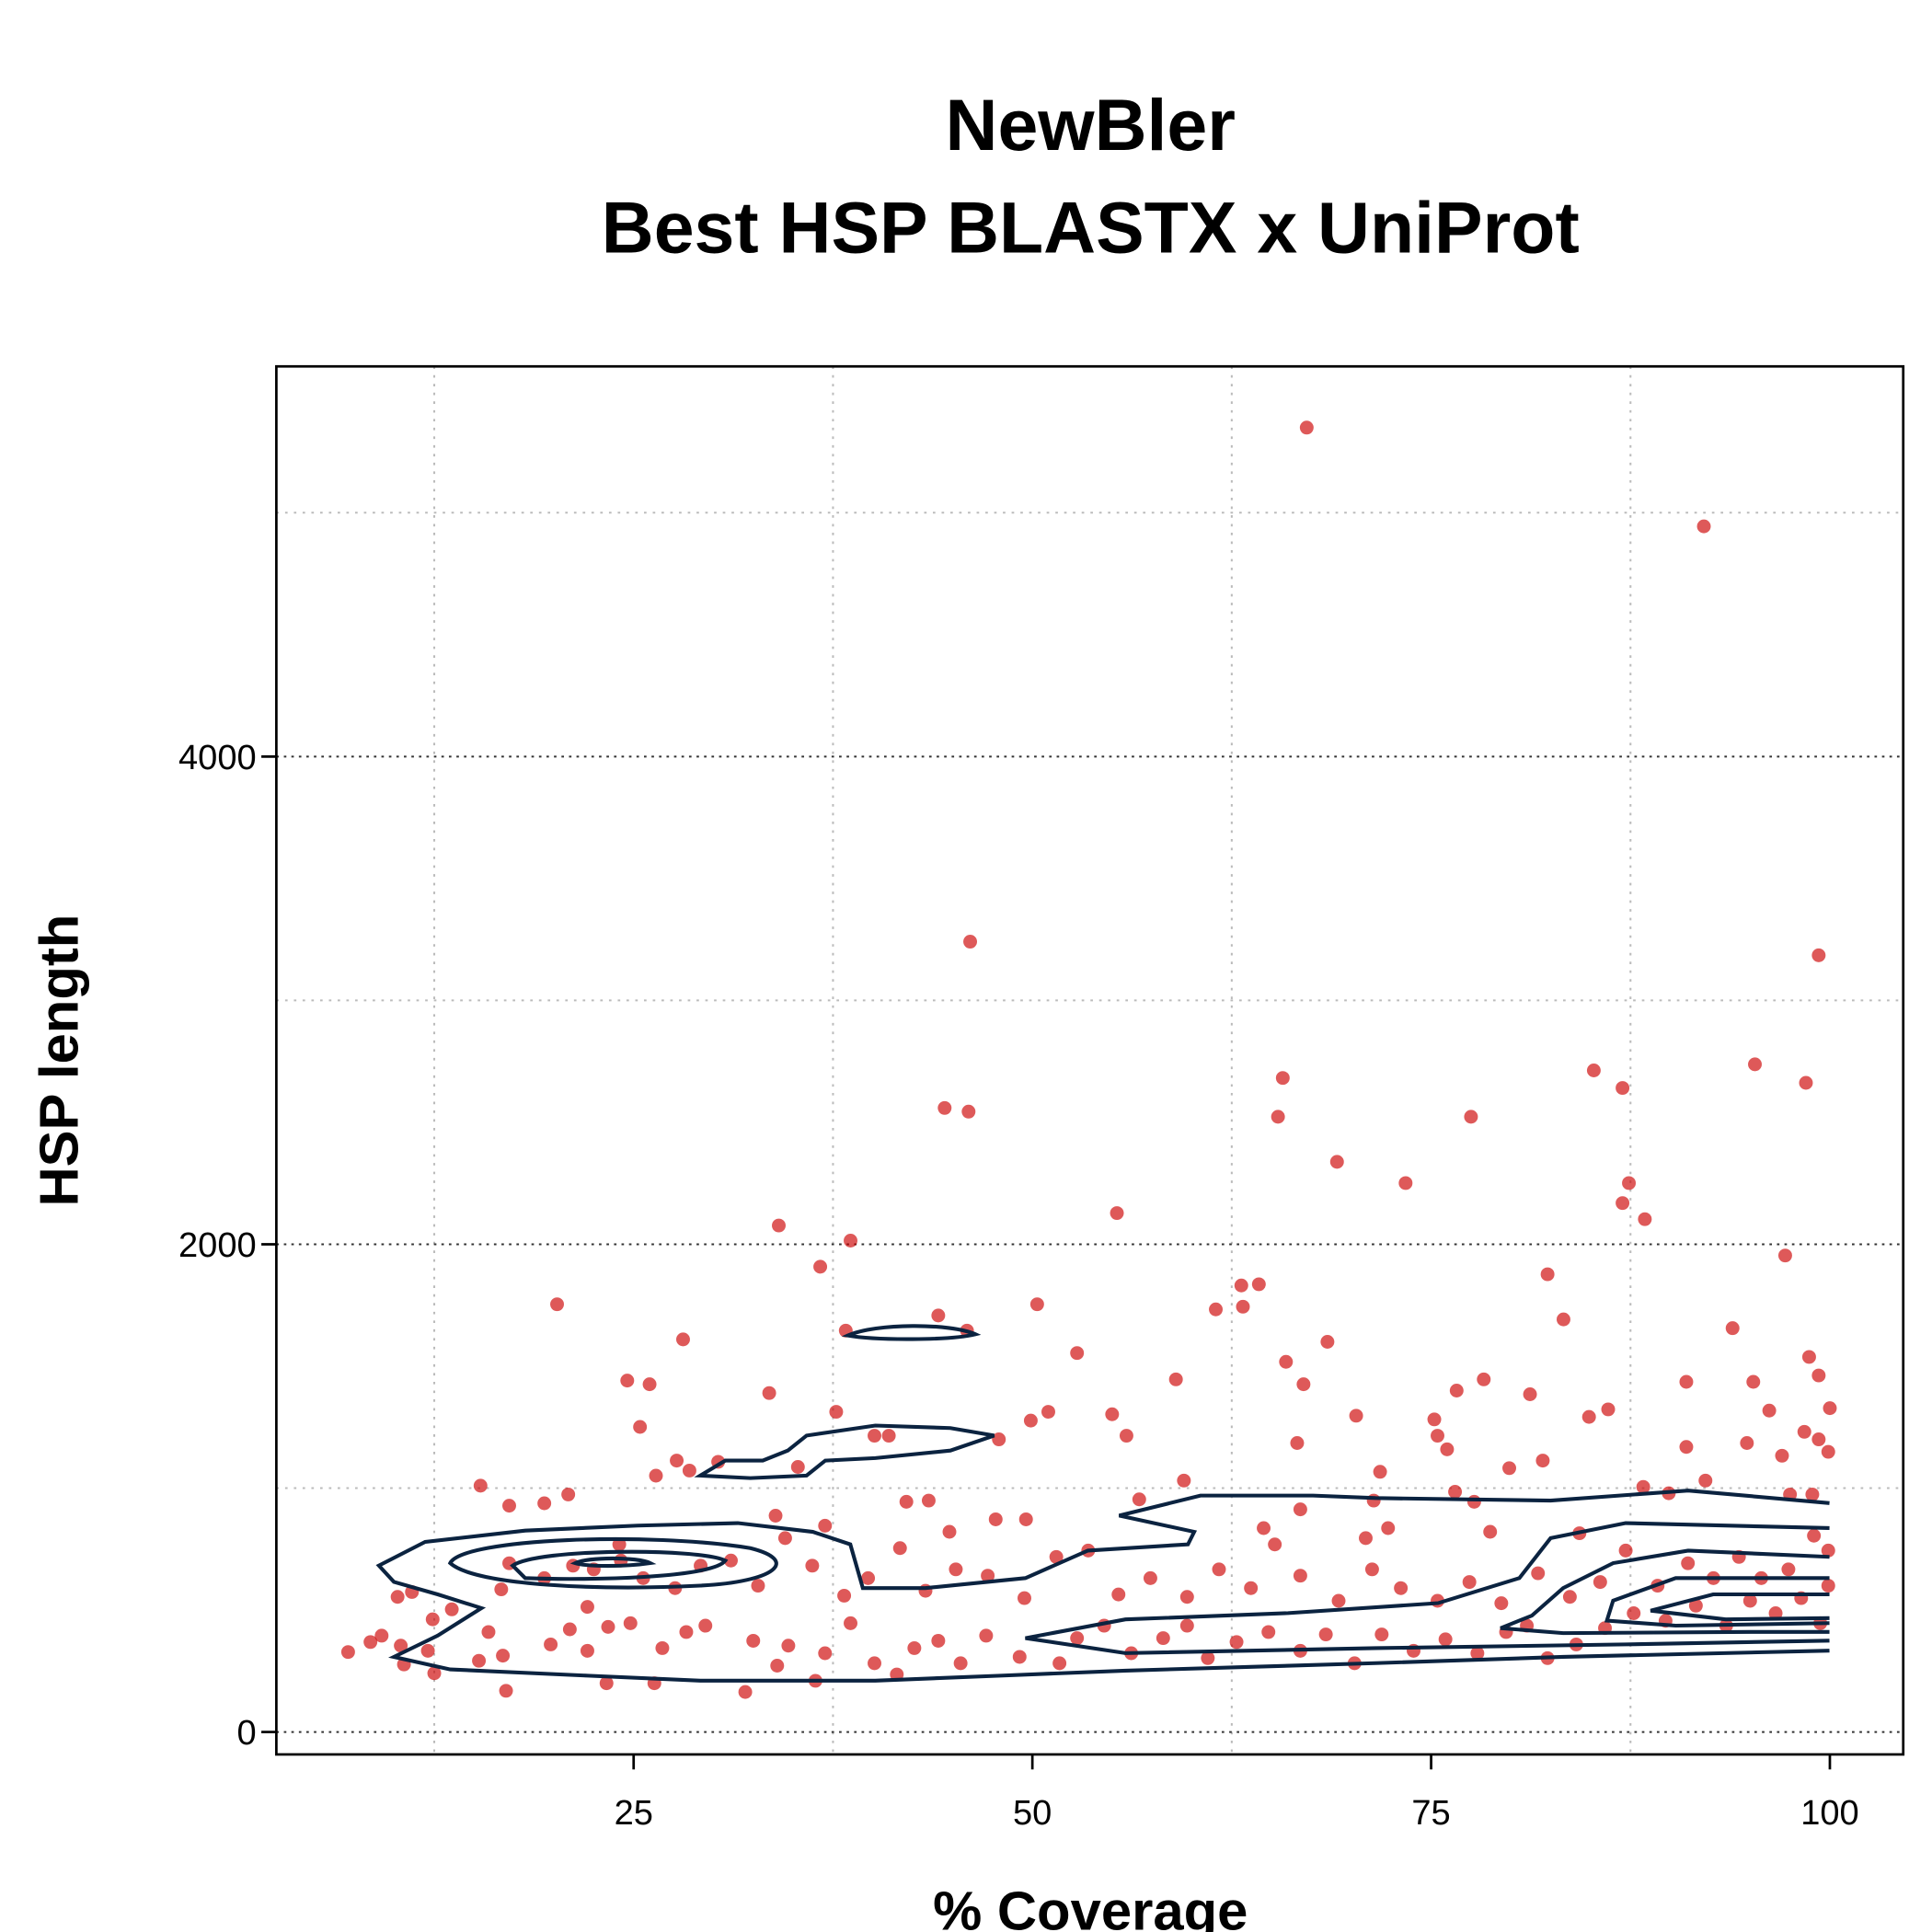 Image resolution: width=1932 pixels, height=1932 pixels. Describe the element at coordinates (217, 1245) in the screenshot. I see `y-tick-label: 2000` at that location.